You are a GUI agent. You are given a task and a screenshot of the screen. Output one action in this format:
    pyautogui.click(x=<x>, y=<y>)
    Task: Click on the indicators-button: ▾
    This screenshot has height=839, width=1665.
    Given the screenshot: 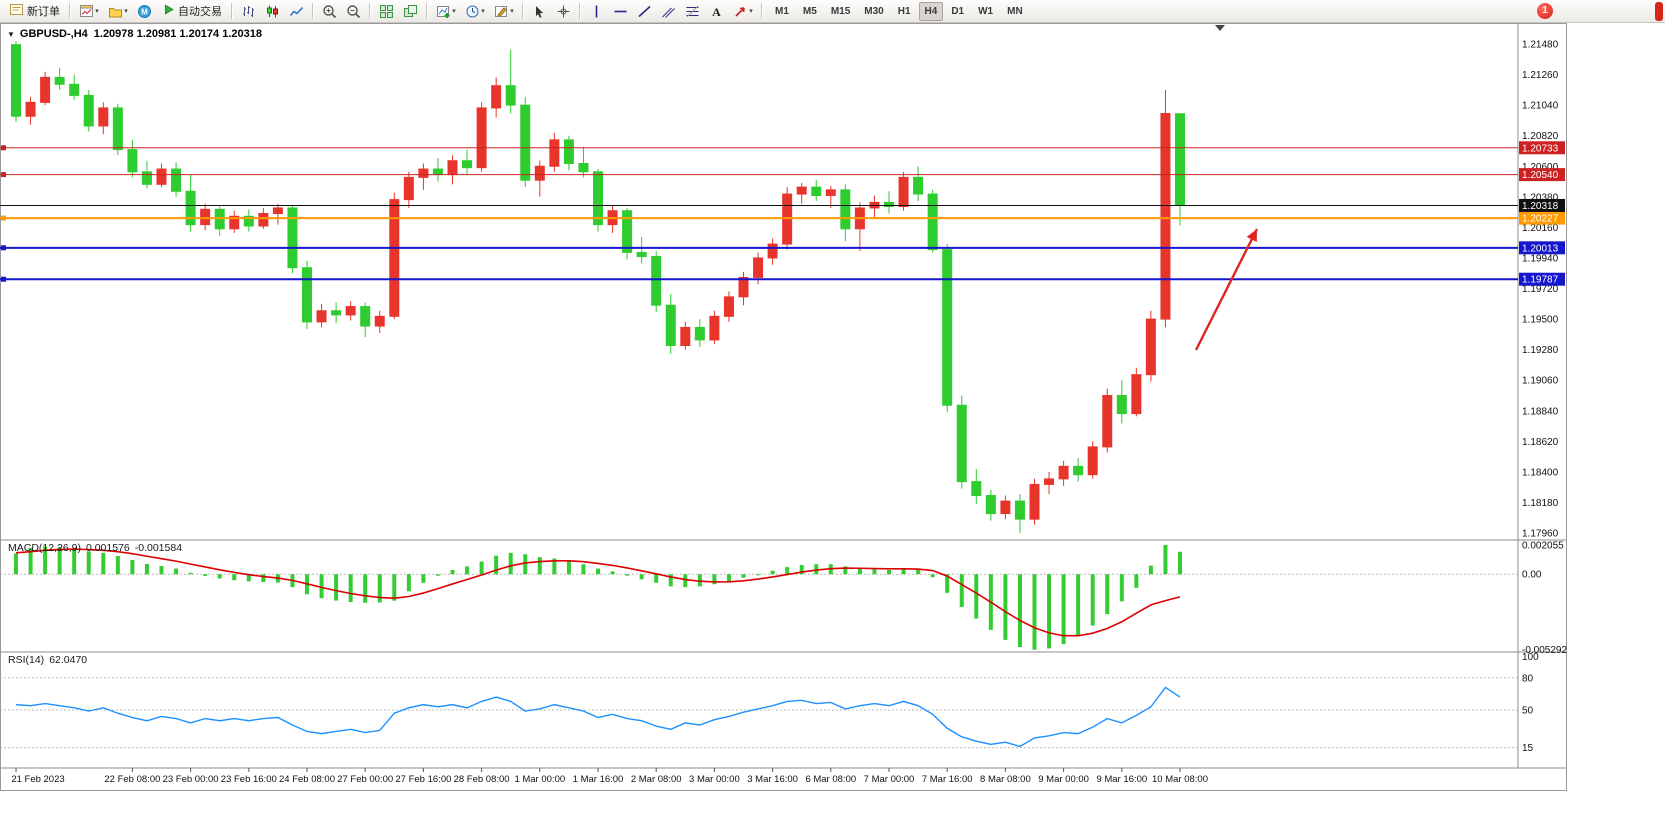 What is the action you would take?
    pyautogui.click(x=446, y=11)
    